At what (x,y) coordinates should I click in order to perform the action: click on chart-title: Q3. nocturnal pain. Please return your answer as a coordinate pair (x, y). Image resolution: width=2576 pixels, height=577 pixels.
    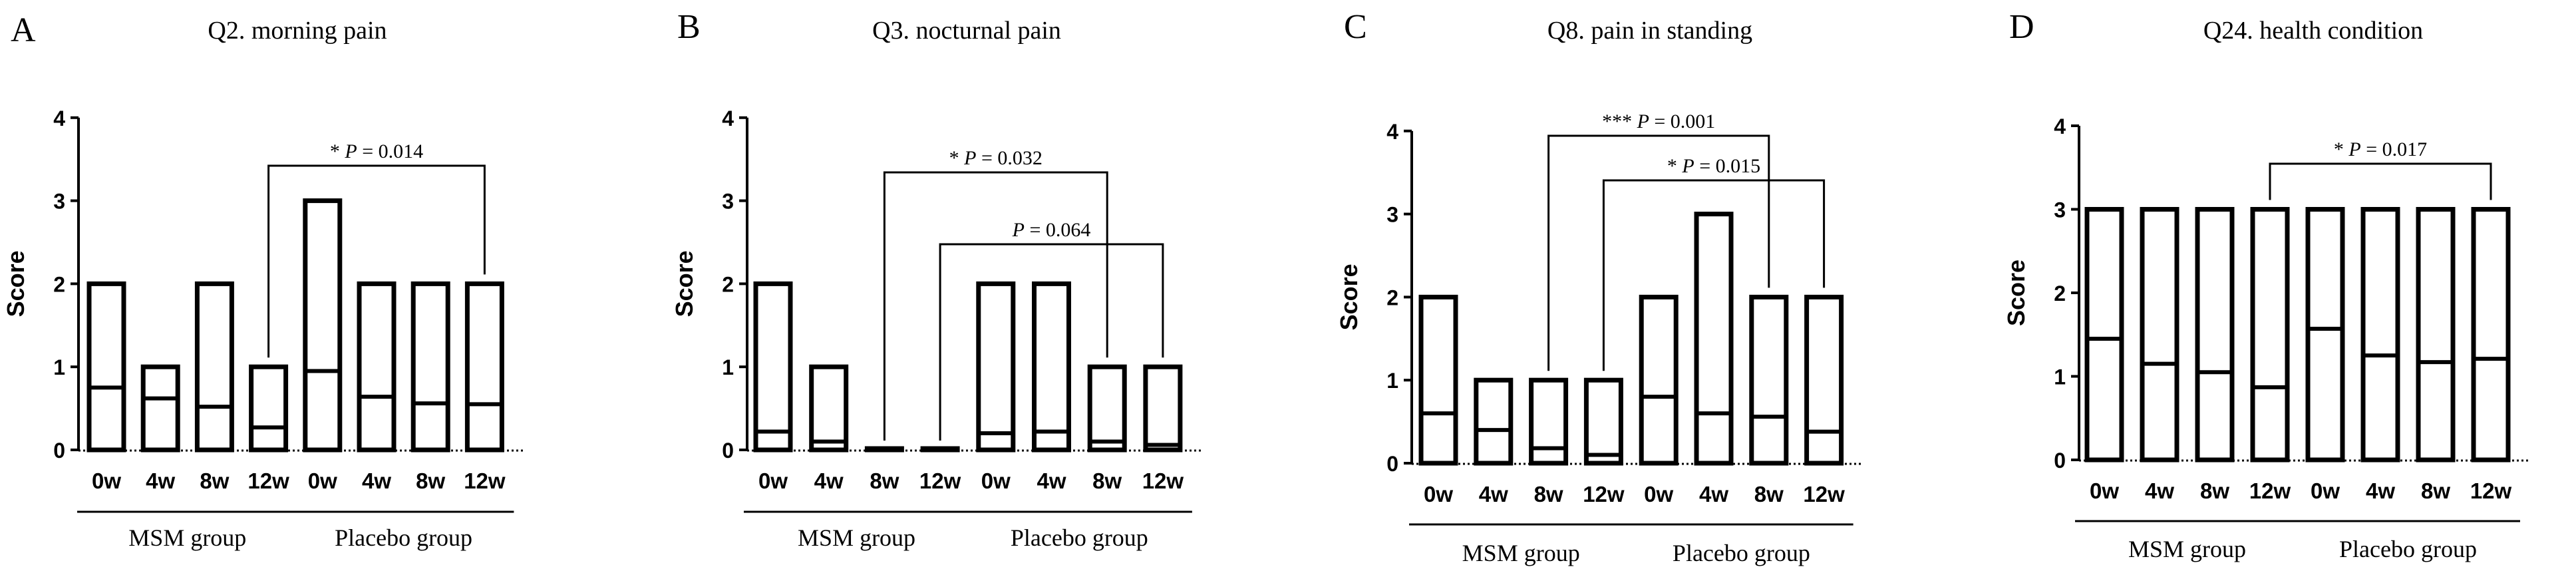
    Looking at the image, I should click on (966, 31).